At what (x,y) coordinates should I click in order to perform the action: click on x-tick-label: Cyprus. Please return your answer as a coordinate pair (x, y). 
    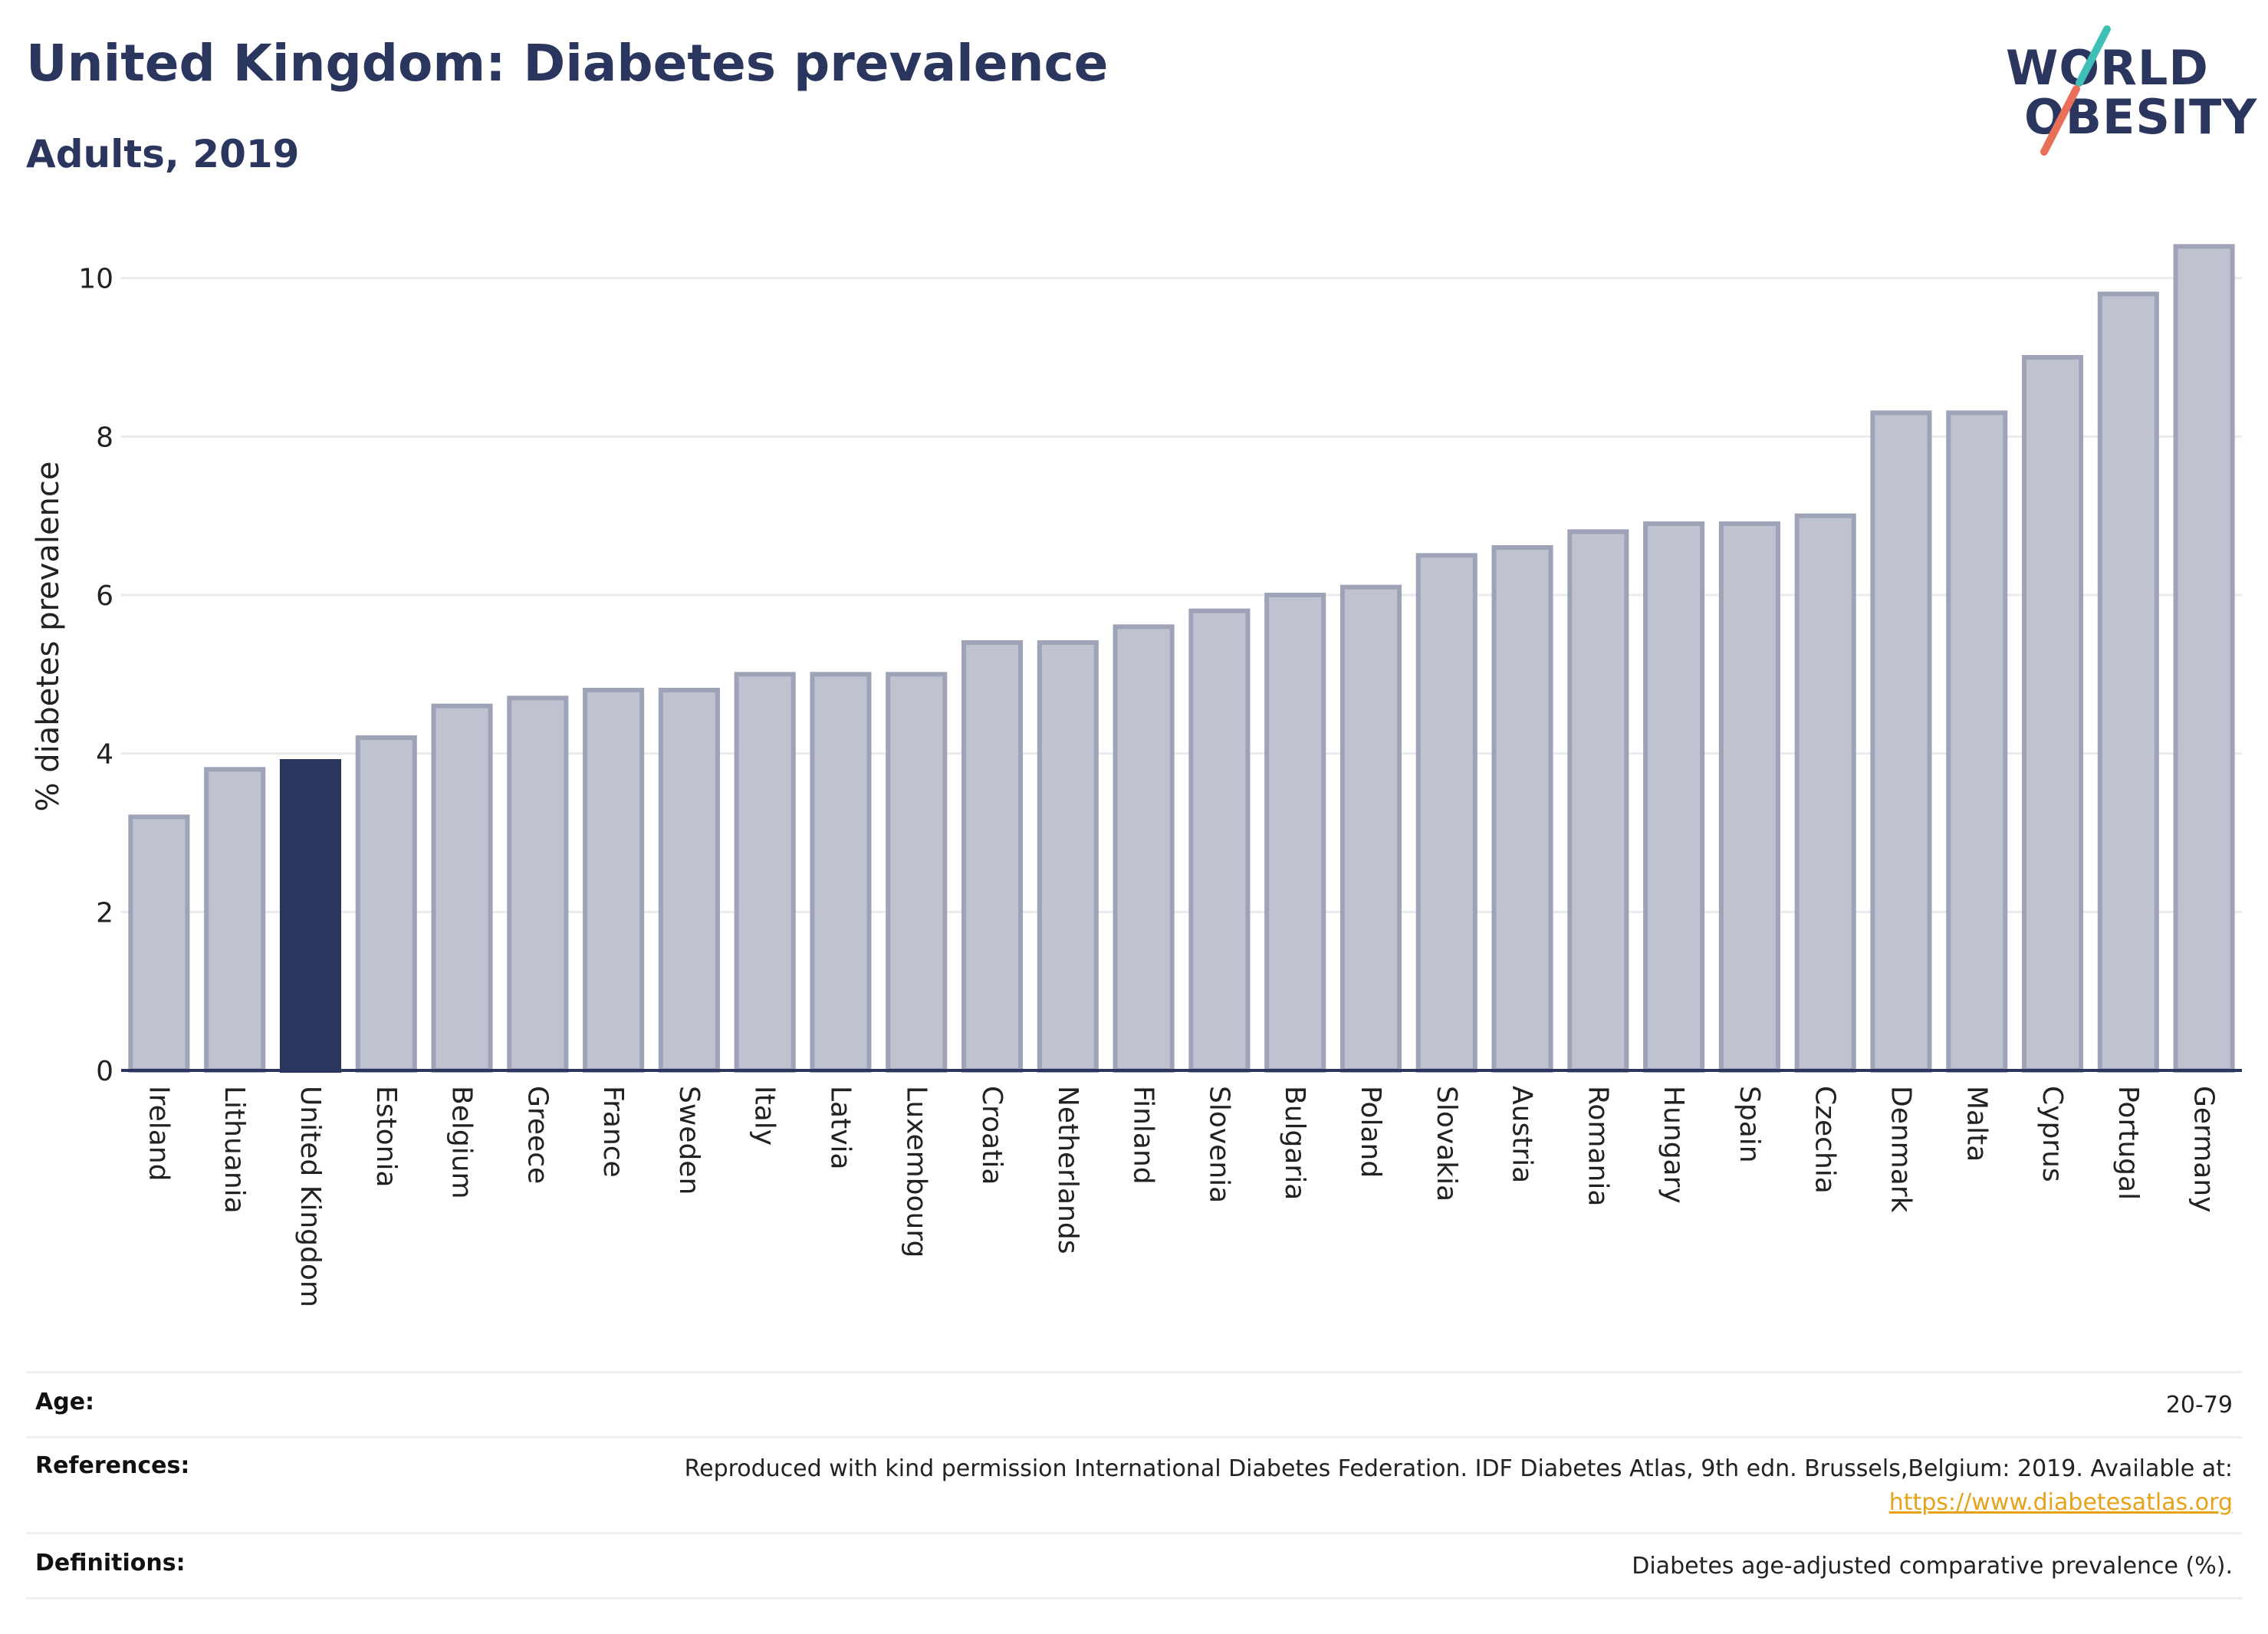
    Looking at the image, I should click on (2052, 1134).